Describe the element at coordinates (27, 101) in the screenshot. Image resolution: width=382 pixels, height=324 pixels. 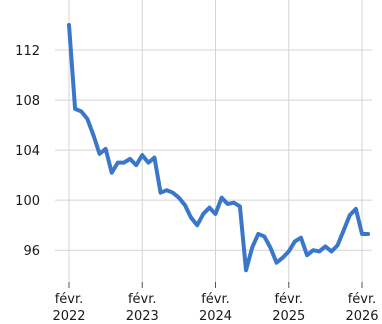
I see `y-tick-label: 108` at that location.